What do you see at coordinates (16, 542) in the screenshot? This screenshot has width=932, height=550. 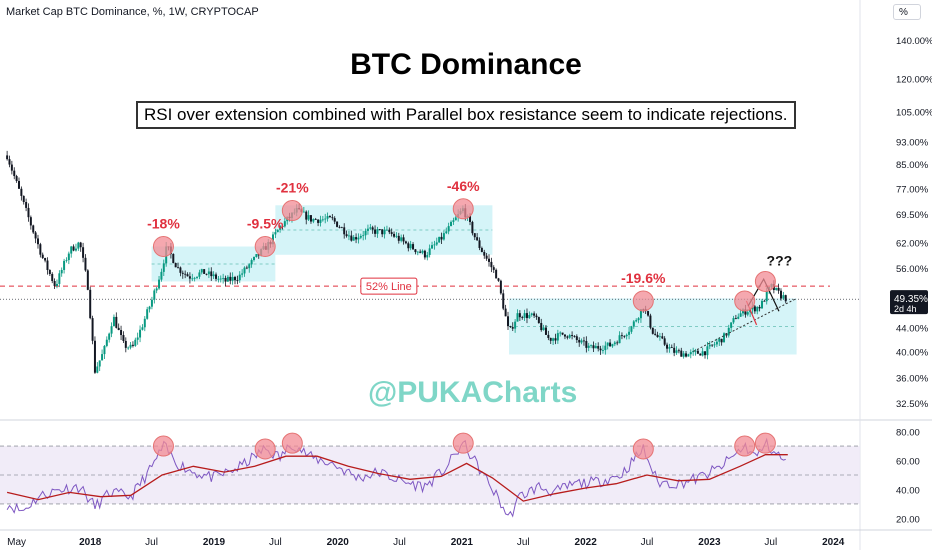 I see `x-tick-label-0: May` at bounding box center [16, 542].